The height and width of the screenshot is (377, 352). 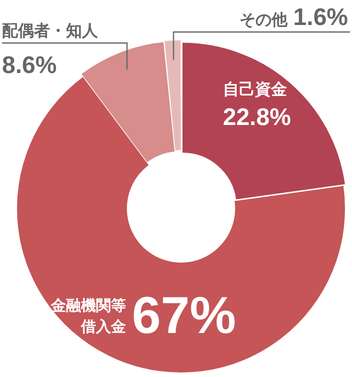 I want to click on slice-label: その他, so click(x=263, y=20).